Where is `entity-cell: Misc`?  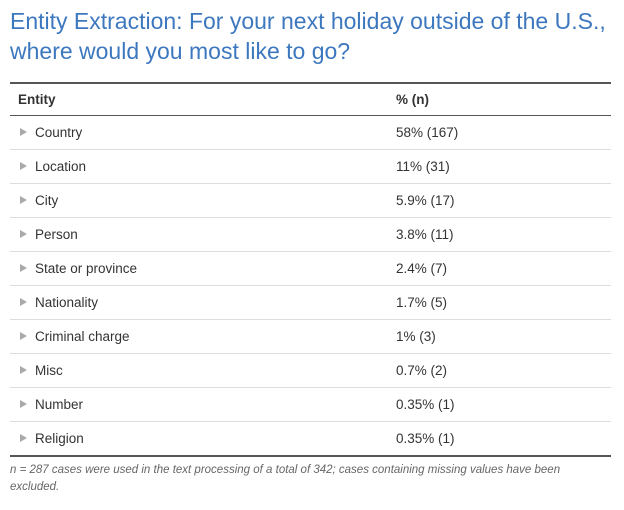
entity-cell: Misc is located at coordinates (203, 370).